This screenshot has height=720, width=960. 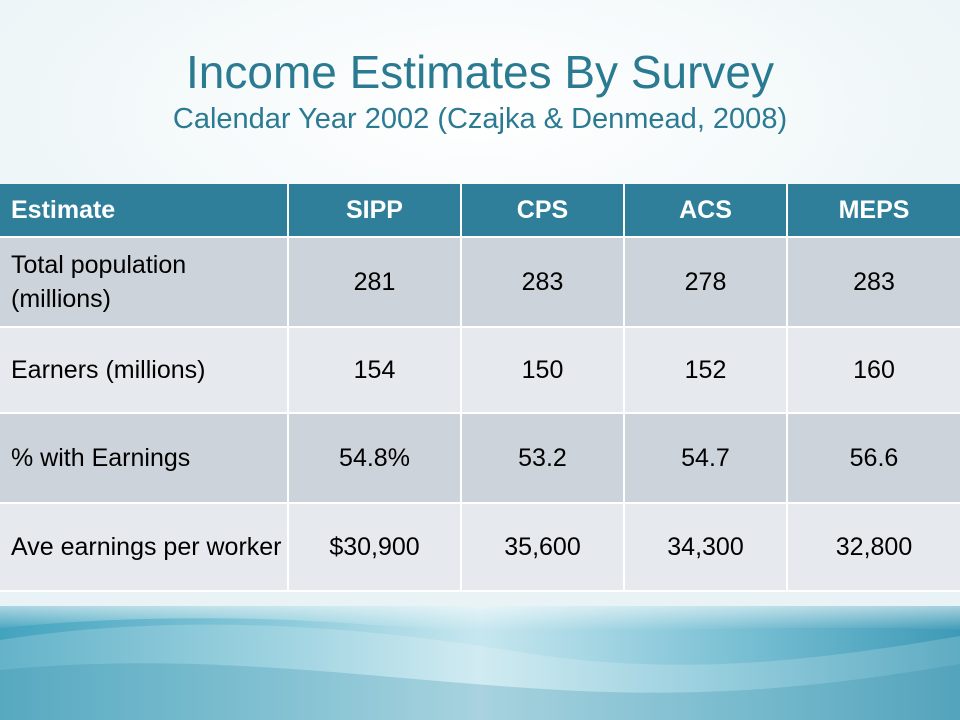 What do you see at coordinates (543, 211) in the screenshot?
I see `column-header-cps: CPS` at bounding box center [543, 211].